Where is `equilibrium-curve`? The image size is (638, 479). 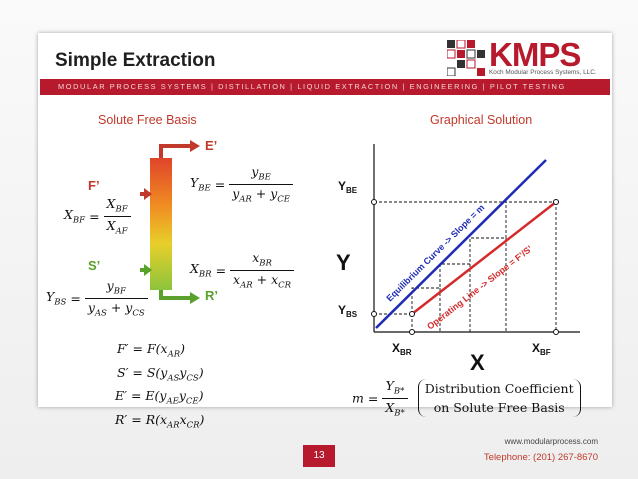
equilibrium-curve is located at coordinates (461, 244).